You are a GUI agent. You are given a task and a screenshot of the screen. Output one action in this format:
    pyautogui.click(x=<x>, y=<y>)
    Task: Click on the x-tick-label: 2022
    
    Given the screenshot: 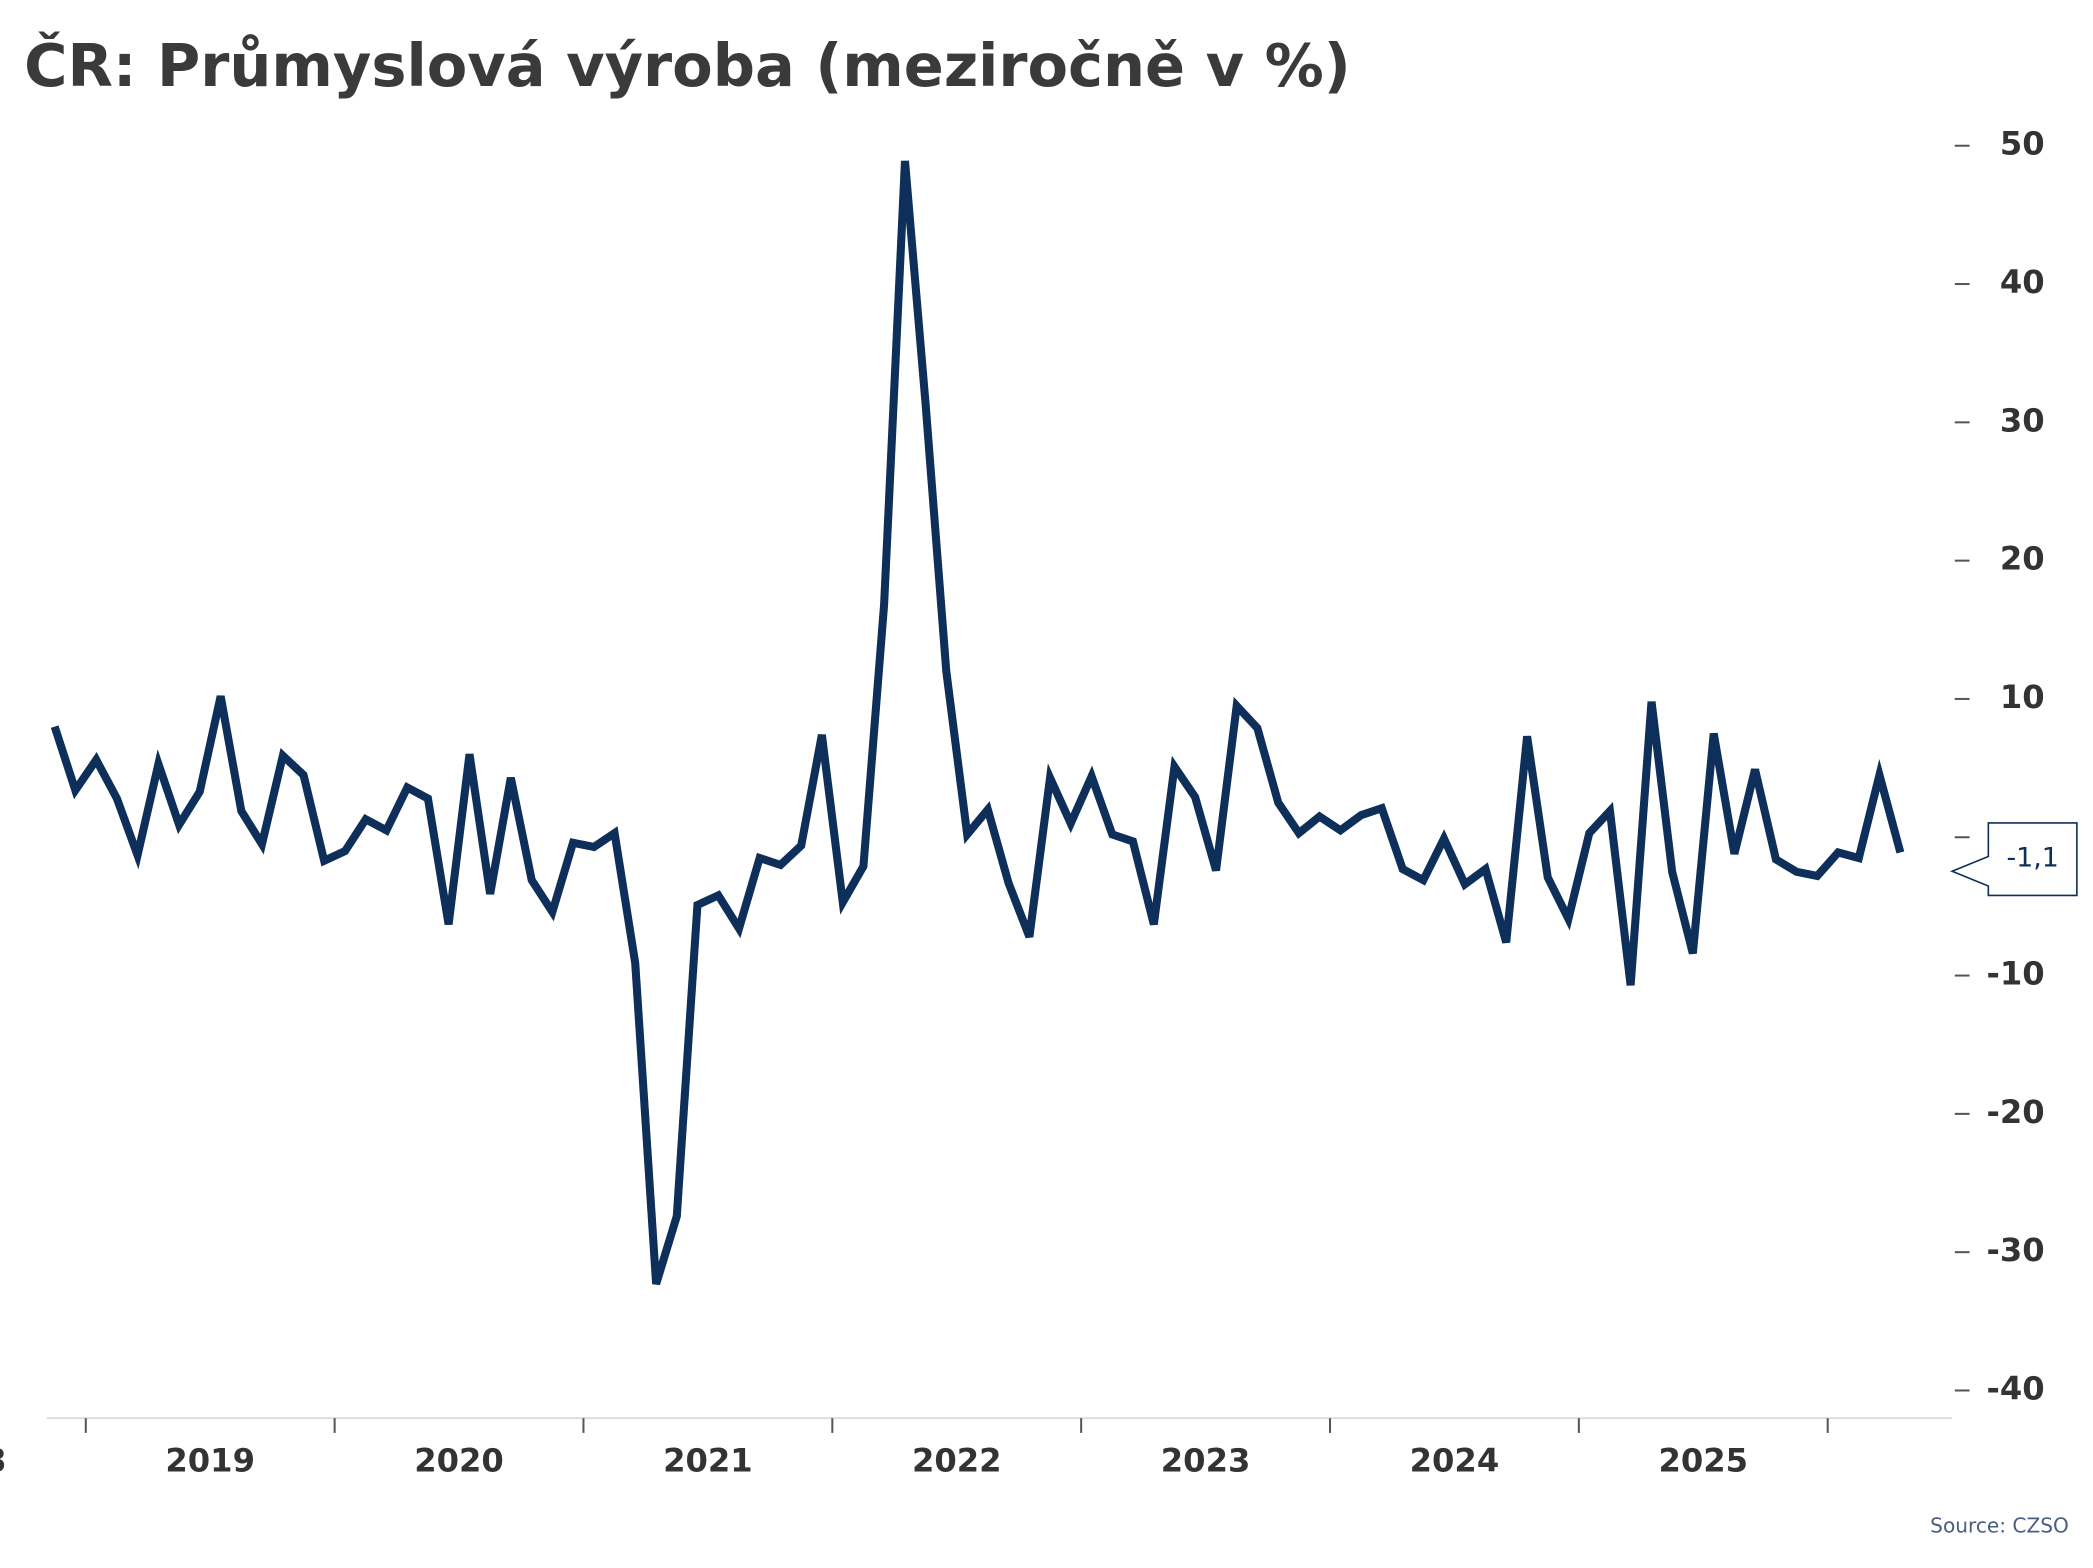 What is the action you would take?
    pyautogui.click(x=957, y=1460)
    